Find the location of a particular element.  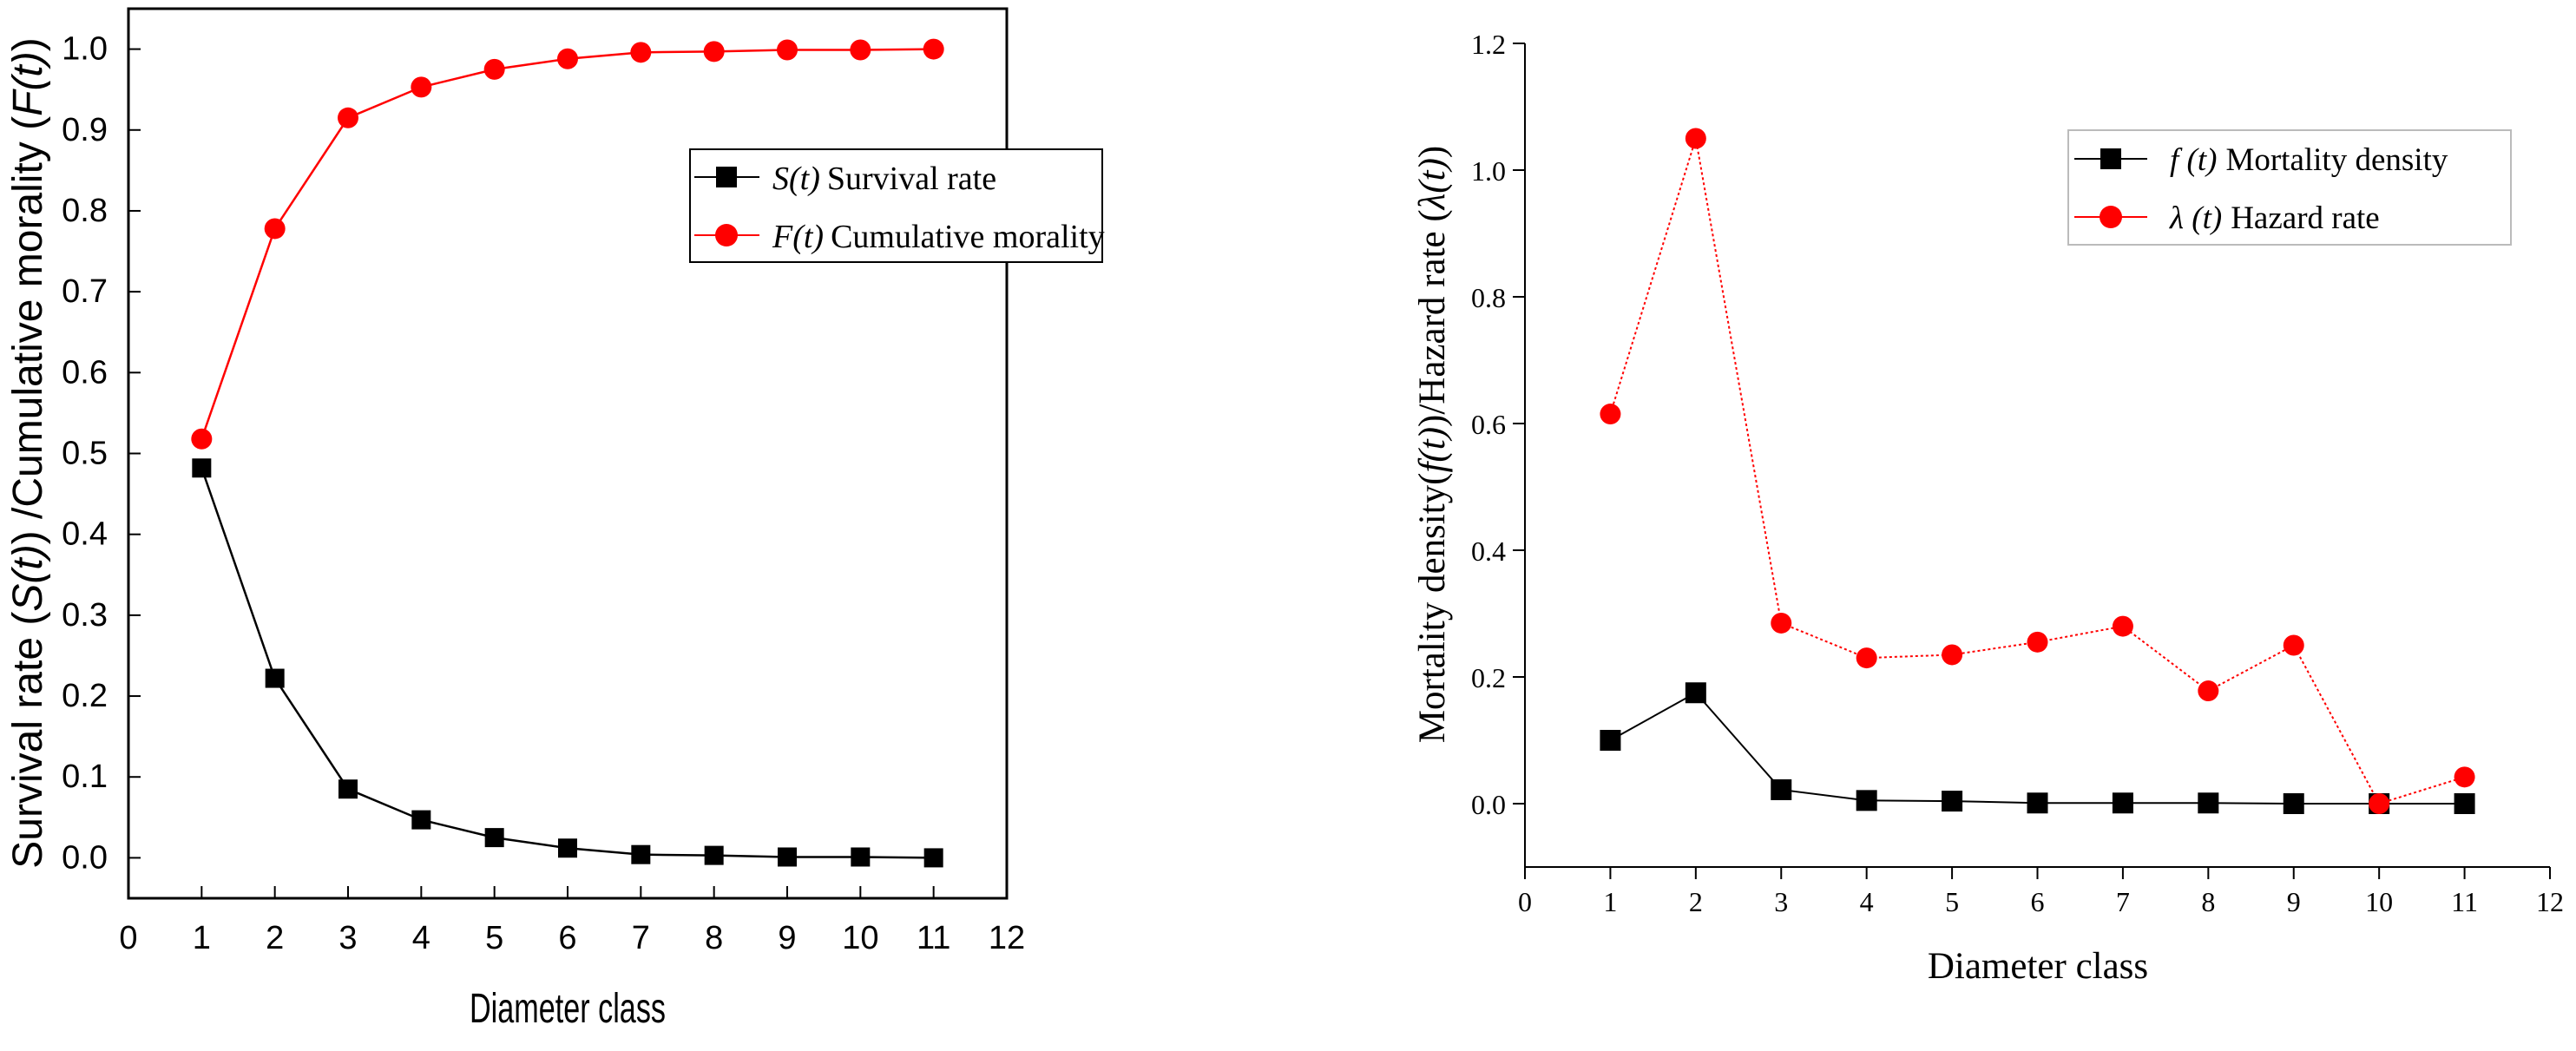

survival-y-tick-label: 0.5 is located at coordinates (85, 454).